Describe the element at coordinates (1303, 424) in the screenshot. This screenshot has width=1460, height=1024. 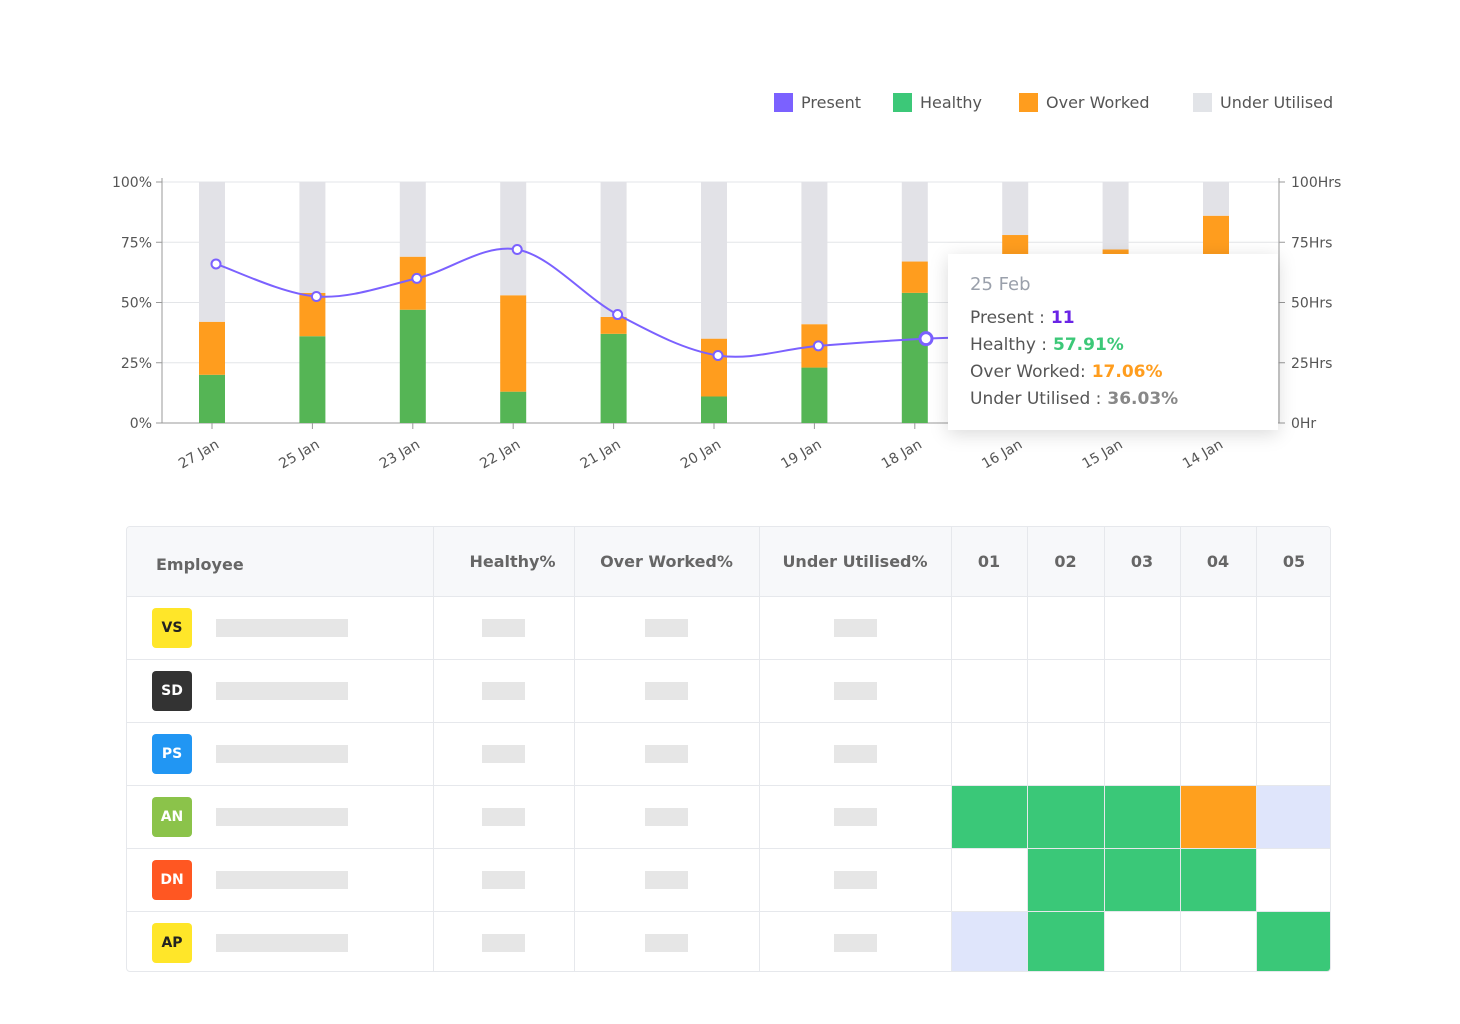
I see `y-right-tick-label: 0Hr` at that location.